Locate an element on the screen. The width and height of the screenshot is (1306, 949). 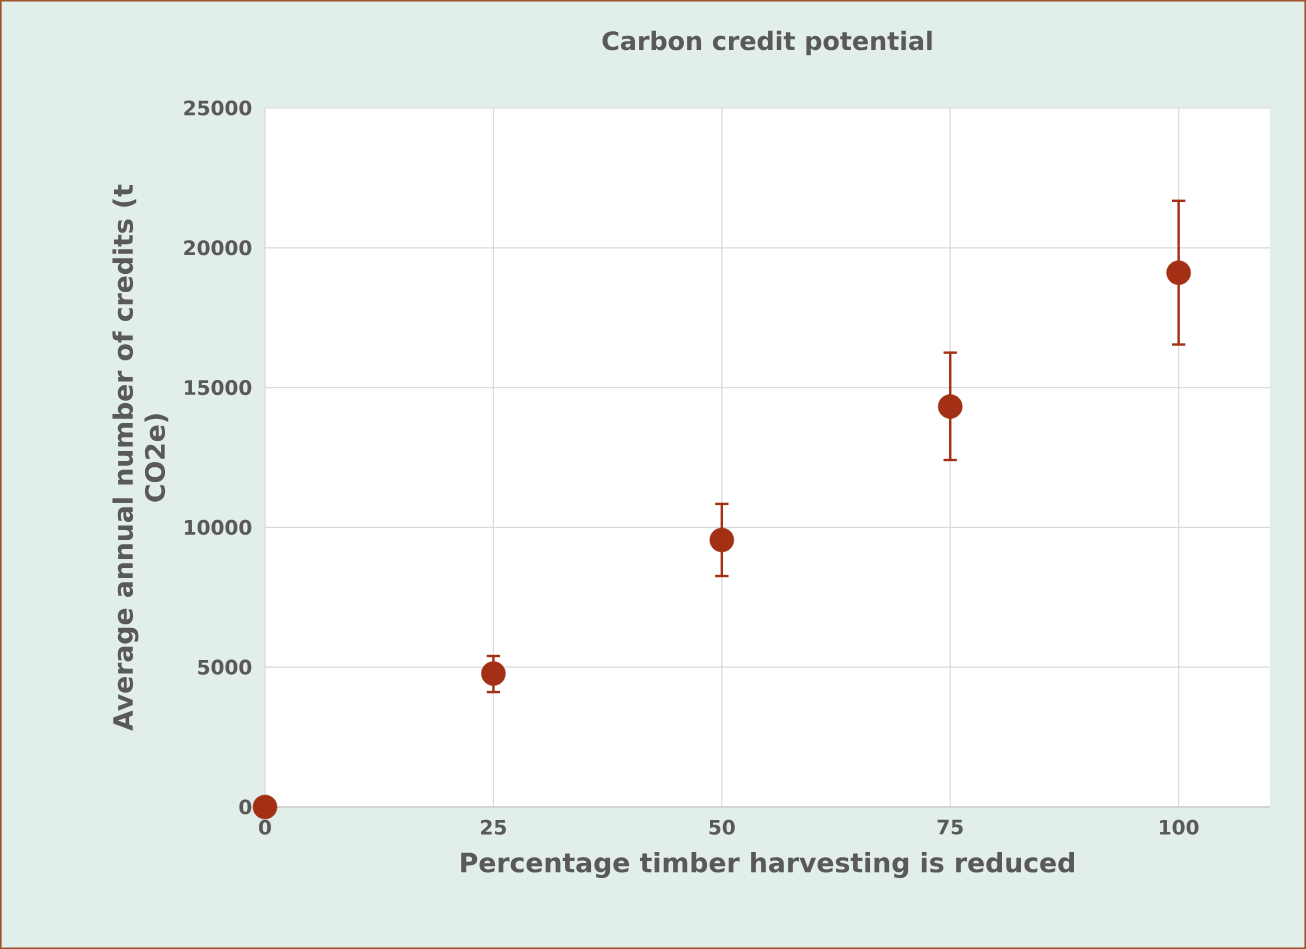
y-tick-label: 20000 is located at coordinates (218, 248).